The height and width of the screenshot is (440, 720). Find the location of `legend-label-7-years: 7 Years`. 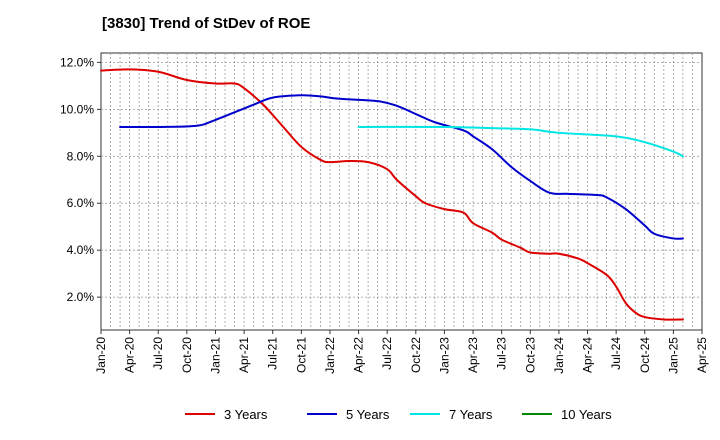

legend-label-7-years: 7 Years is located at coordinates (471, 414).